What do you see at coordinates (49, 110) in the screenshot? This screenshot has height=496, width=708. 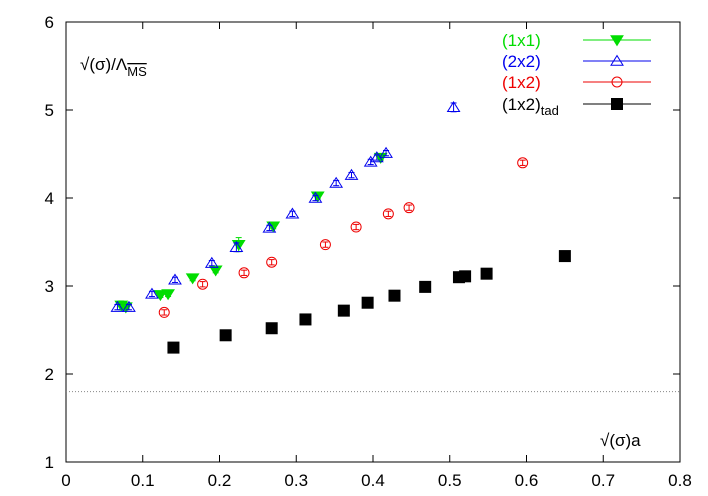 I see `y-tick-label: 5` at bounding box center [49, 110].